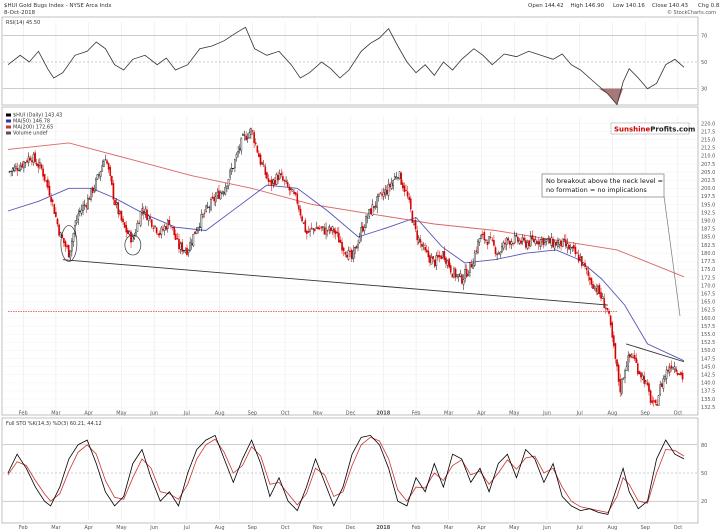 This screenshot has width=720, height=532. I want to click on x-label: Oct, so click(678, 414).